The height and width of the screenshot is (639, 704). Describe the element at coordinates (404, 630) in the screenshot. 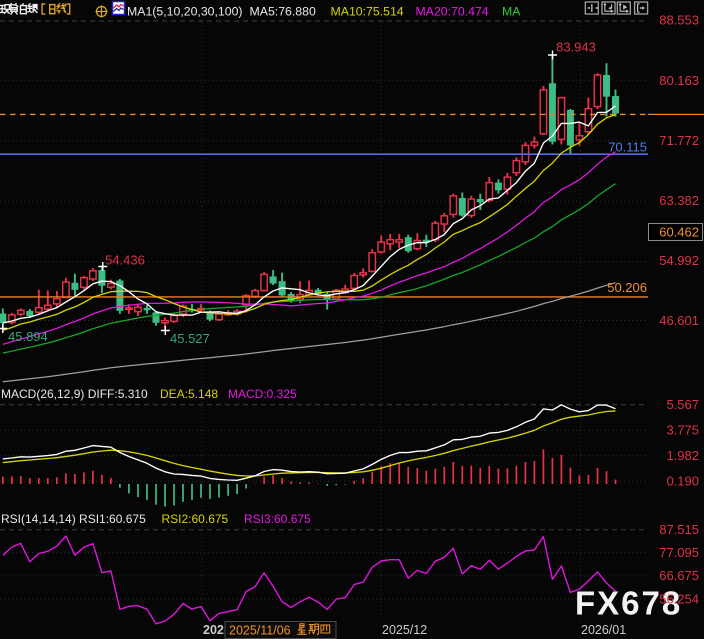

I see `svg-text: 2025/12` at that location.